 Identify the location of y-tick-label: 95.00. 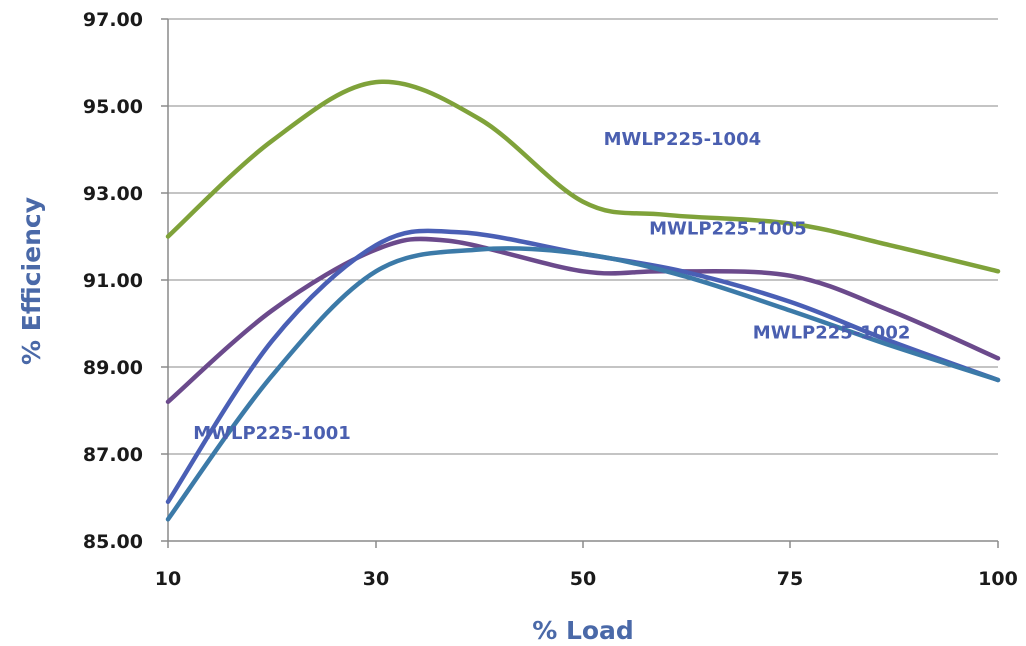
(113, 107).